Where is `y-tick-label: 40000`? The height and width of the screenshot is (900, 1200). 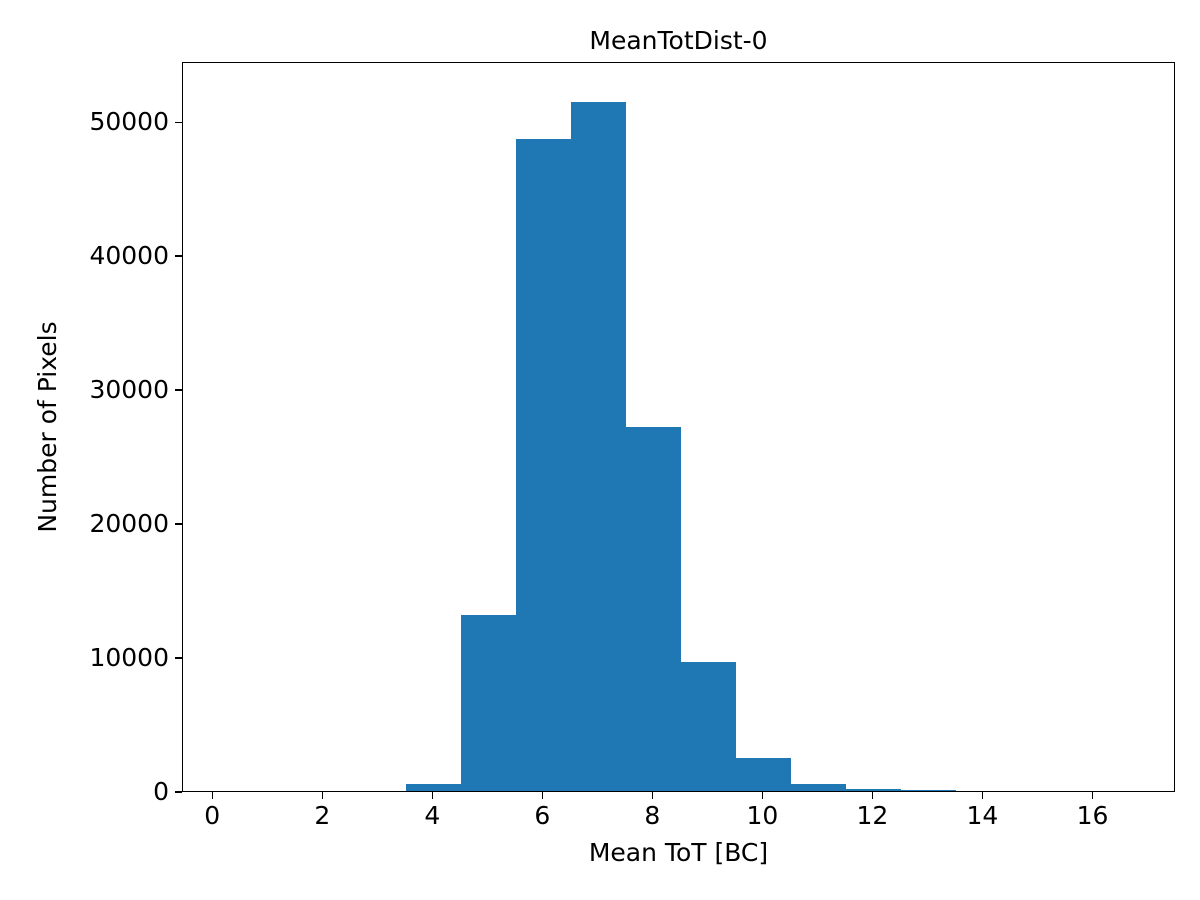
y-tick-label: 40000 is located at coordinates (129, 256).